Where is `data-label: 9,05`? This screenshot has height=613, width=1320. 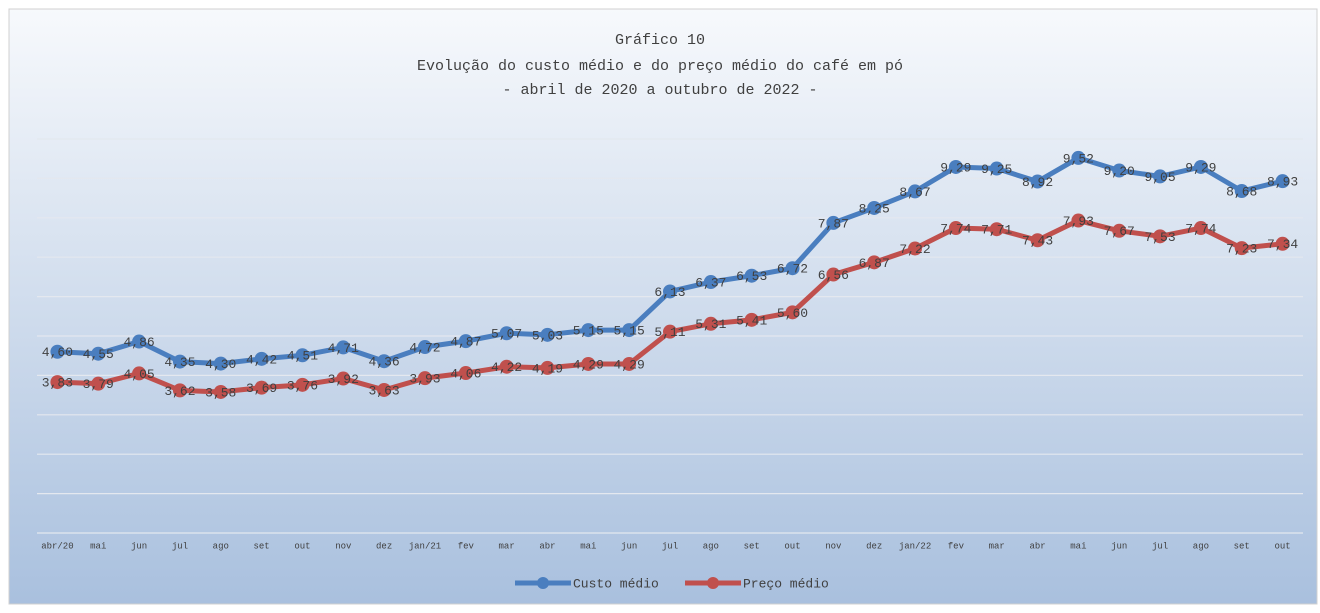
data-label: 9,05 is located at coordinates (1159, 177).